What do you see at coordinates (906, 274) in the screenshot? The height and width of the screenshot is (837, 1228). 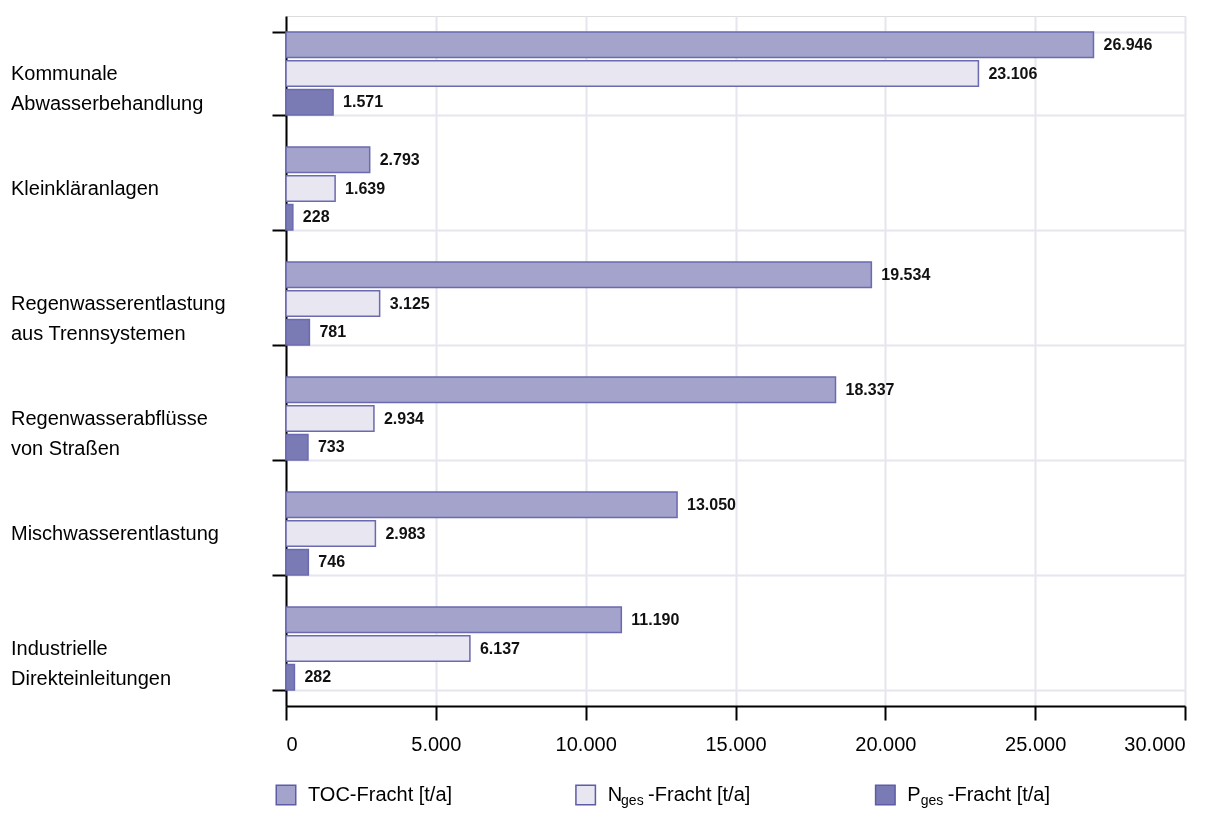 I see `data-label: 19.534` at bounding box center [906, 274].